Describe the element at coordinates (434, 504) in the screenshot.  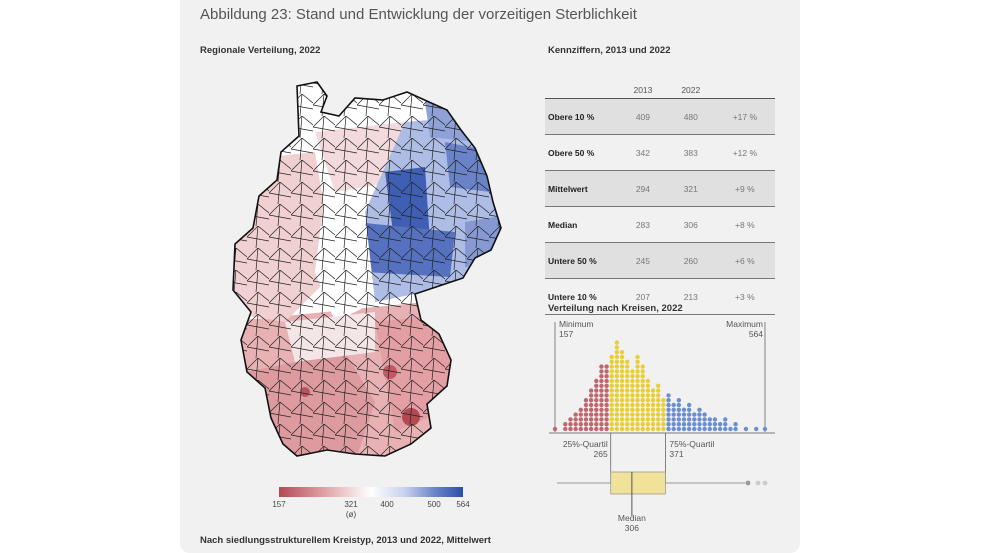
I see `legend-500: 500` at that location.